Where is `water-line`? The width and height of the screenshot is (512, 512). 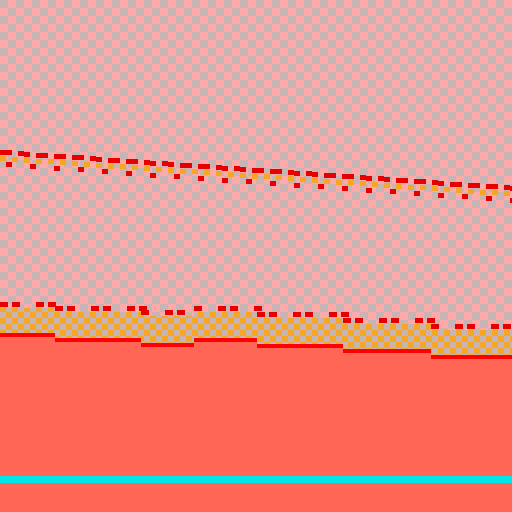
water-line is located at coordinates (256, 479).